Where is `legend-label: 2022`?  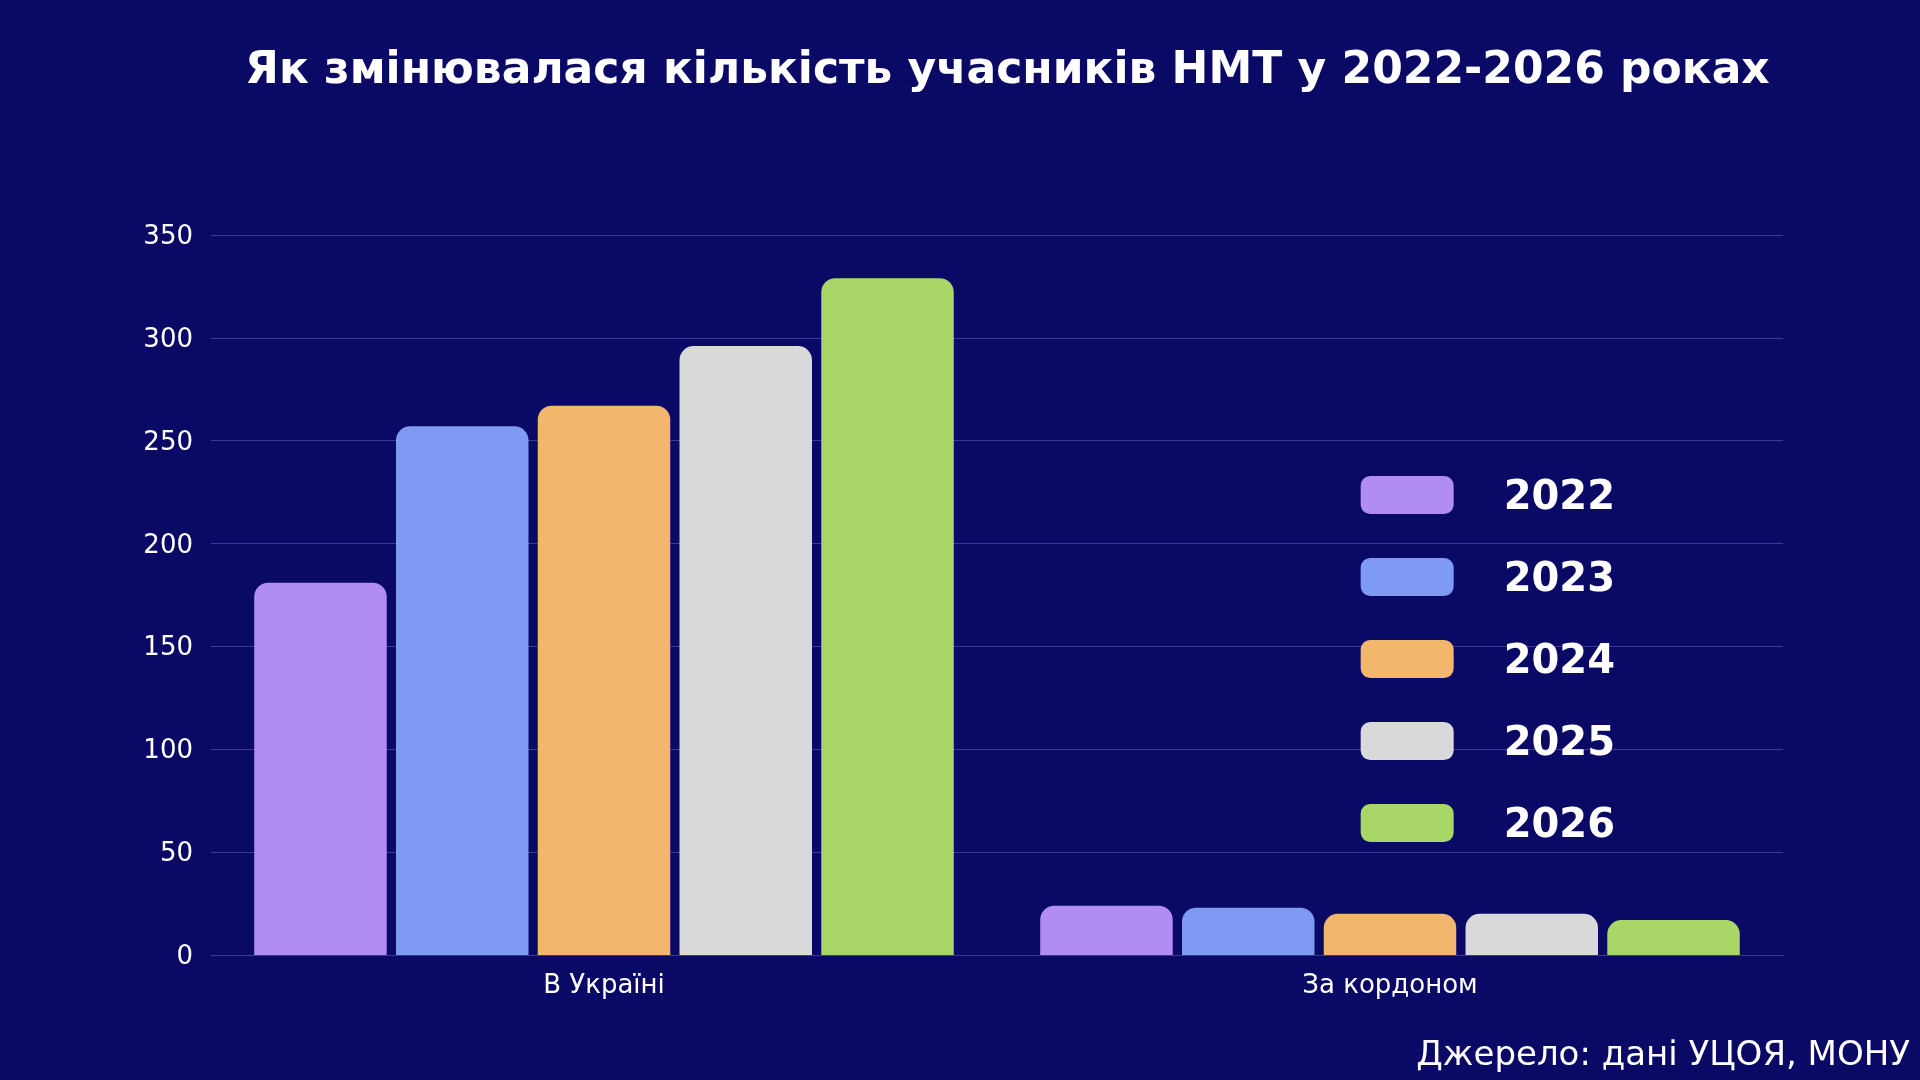
legend-label: 2022 is located at coordinates (1559, 495).